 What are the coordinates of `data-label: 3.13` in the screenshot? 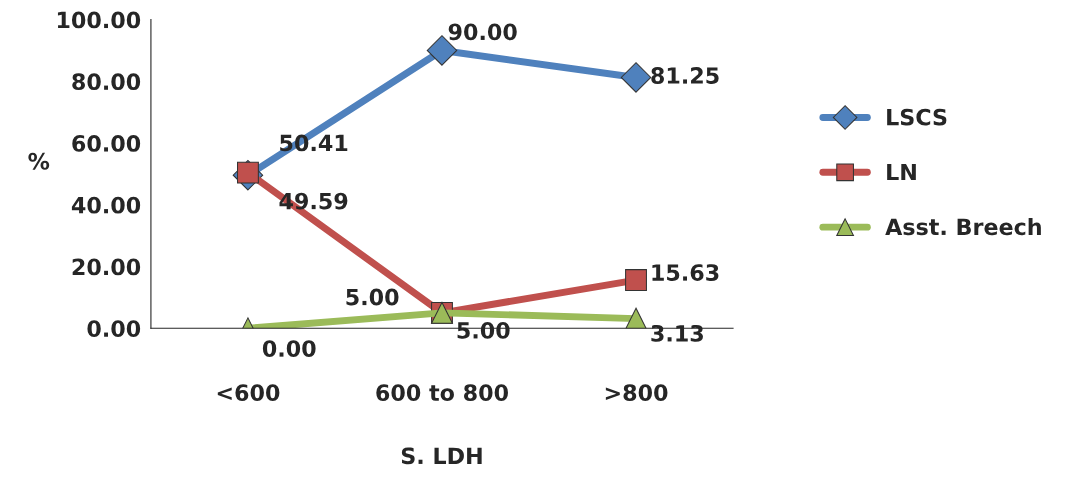 It's located at (677, 333).